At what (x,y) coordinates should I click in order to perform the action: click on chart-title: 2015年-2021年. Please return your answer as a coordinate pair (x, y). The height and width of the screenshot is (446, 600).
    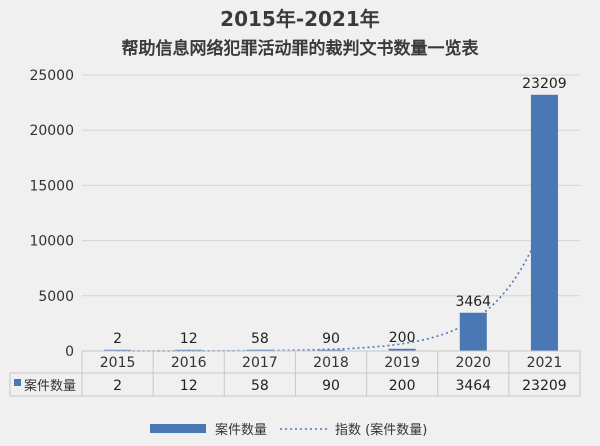
    Looking at the image, I should click on (300, 19).